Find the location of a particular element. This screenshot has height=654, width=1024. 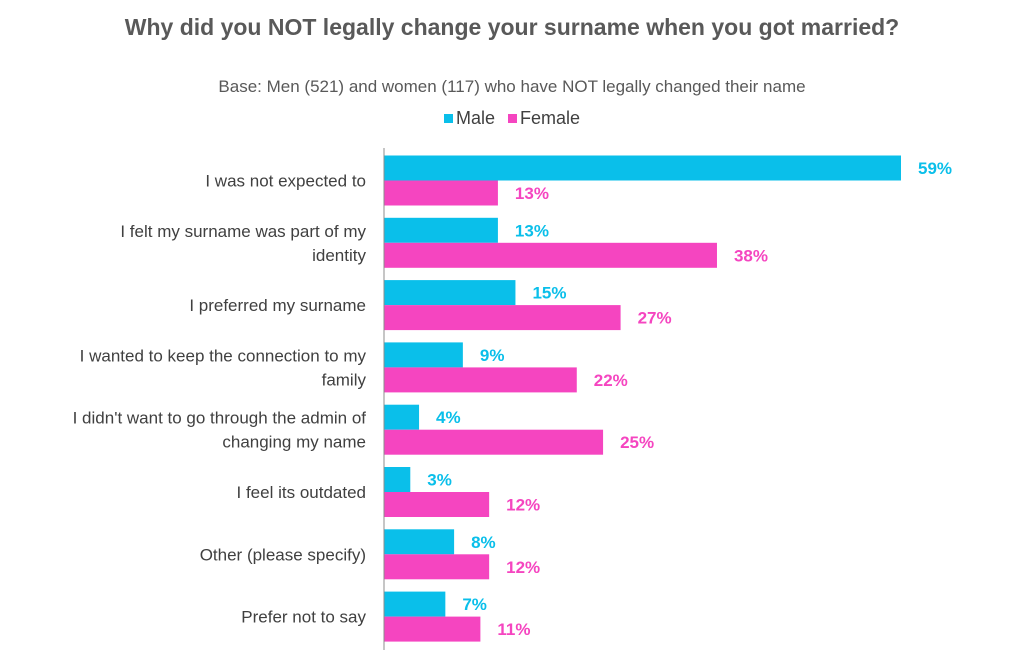

category-label-0: I was not expected to is located at coordinates (285, 181).